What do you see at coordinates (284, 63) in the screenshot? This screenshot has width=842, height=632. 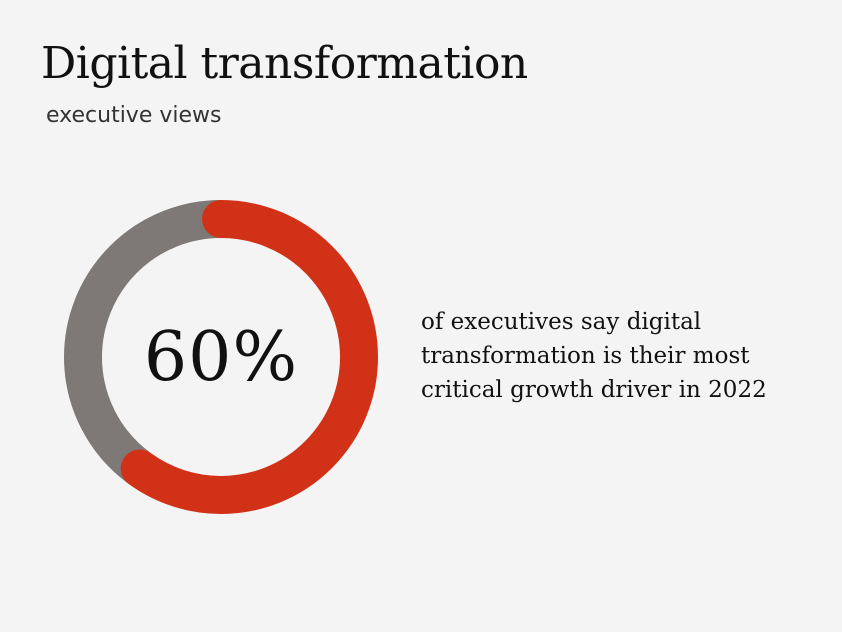 I see `page-title: Digital transformation` at bounding box center [284, 63].